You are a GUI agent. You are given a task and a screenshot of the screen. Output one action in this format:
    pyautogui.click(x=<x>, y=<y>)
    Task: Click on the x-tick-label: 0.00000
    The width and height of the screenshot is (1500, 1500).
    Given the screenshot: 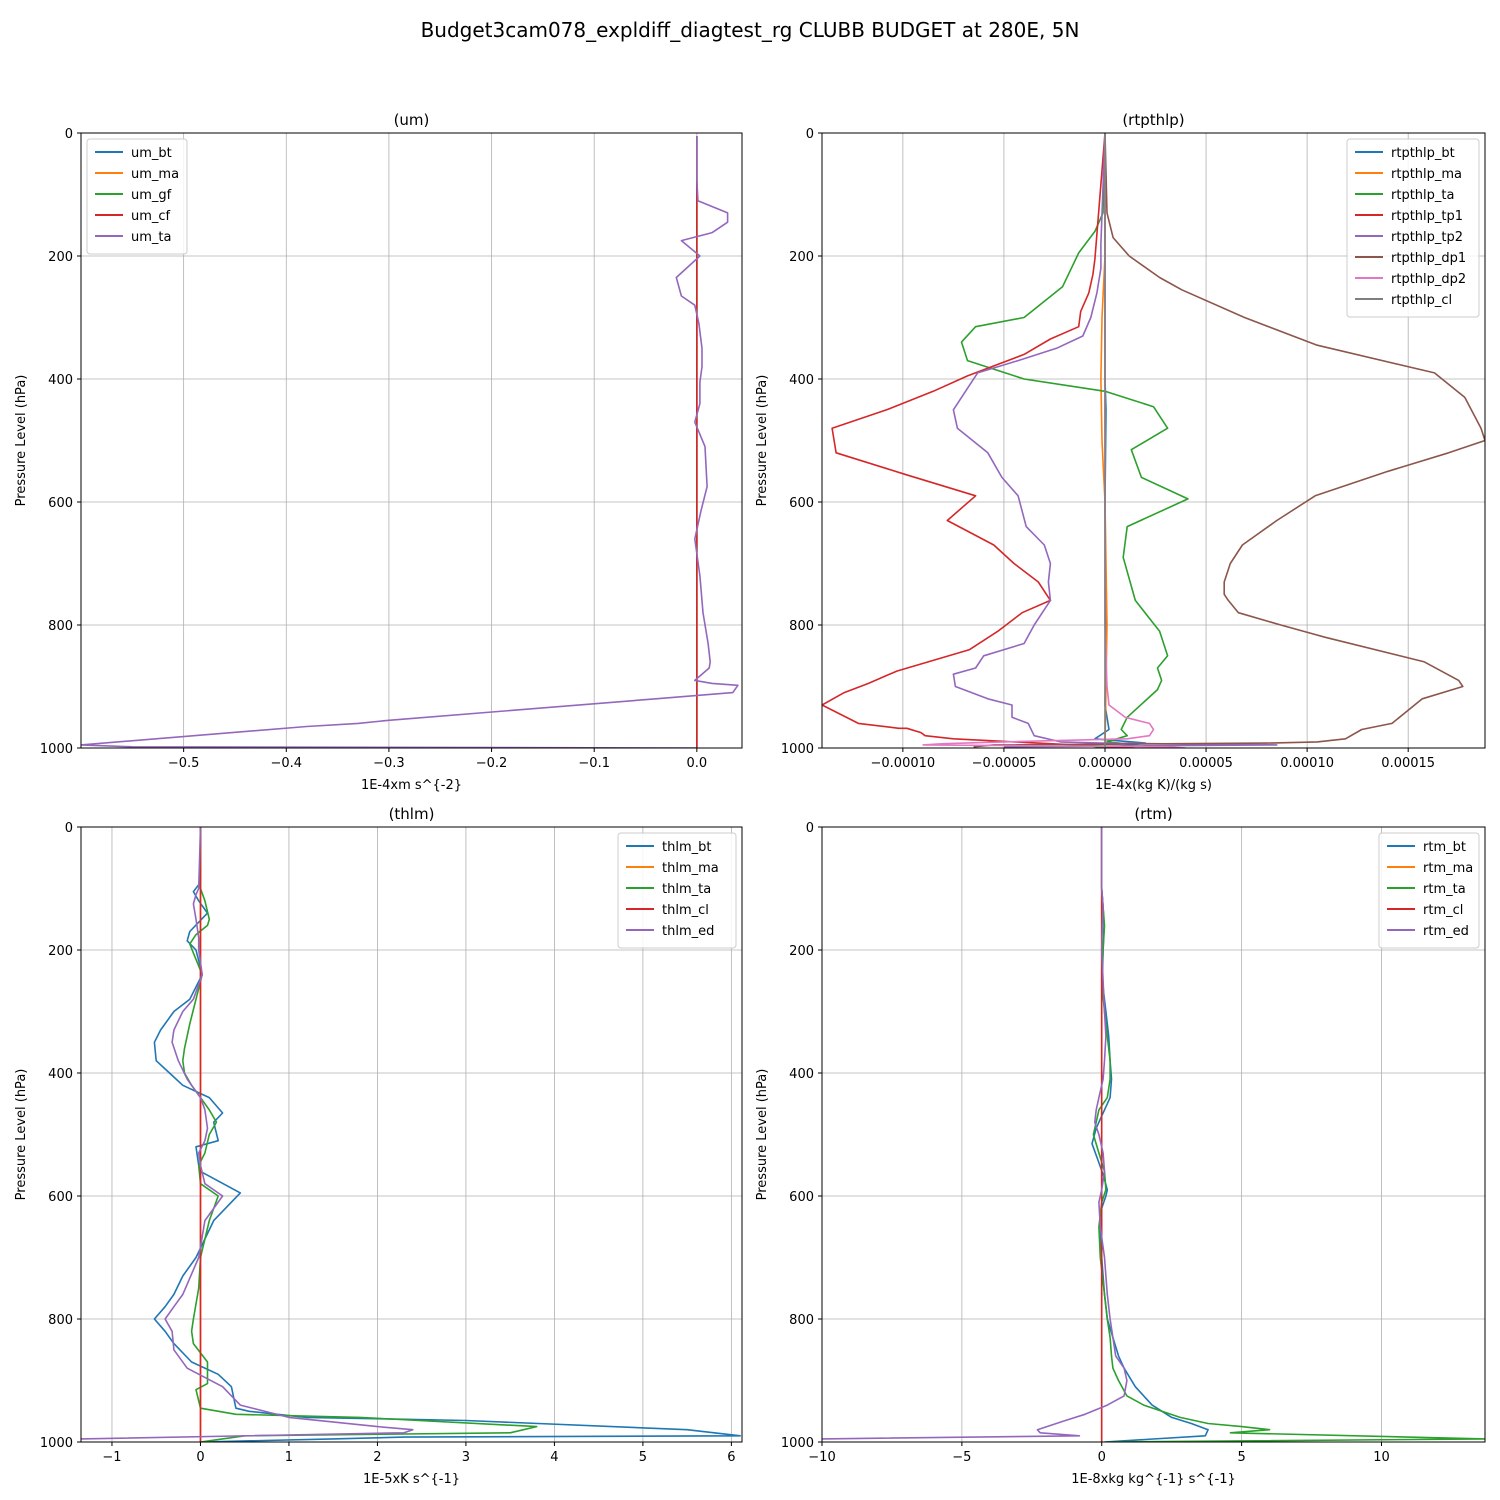 What is the action you would take?
    pyautogui.click(x=1105, y=763)
    